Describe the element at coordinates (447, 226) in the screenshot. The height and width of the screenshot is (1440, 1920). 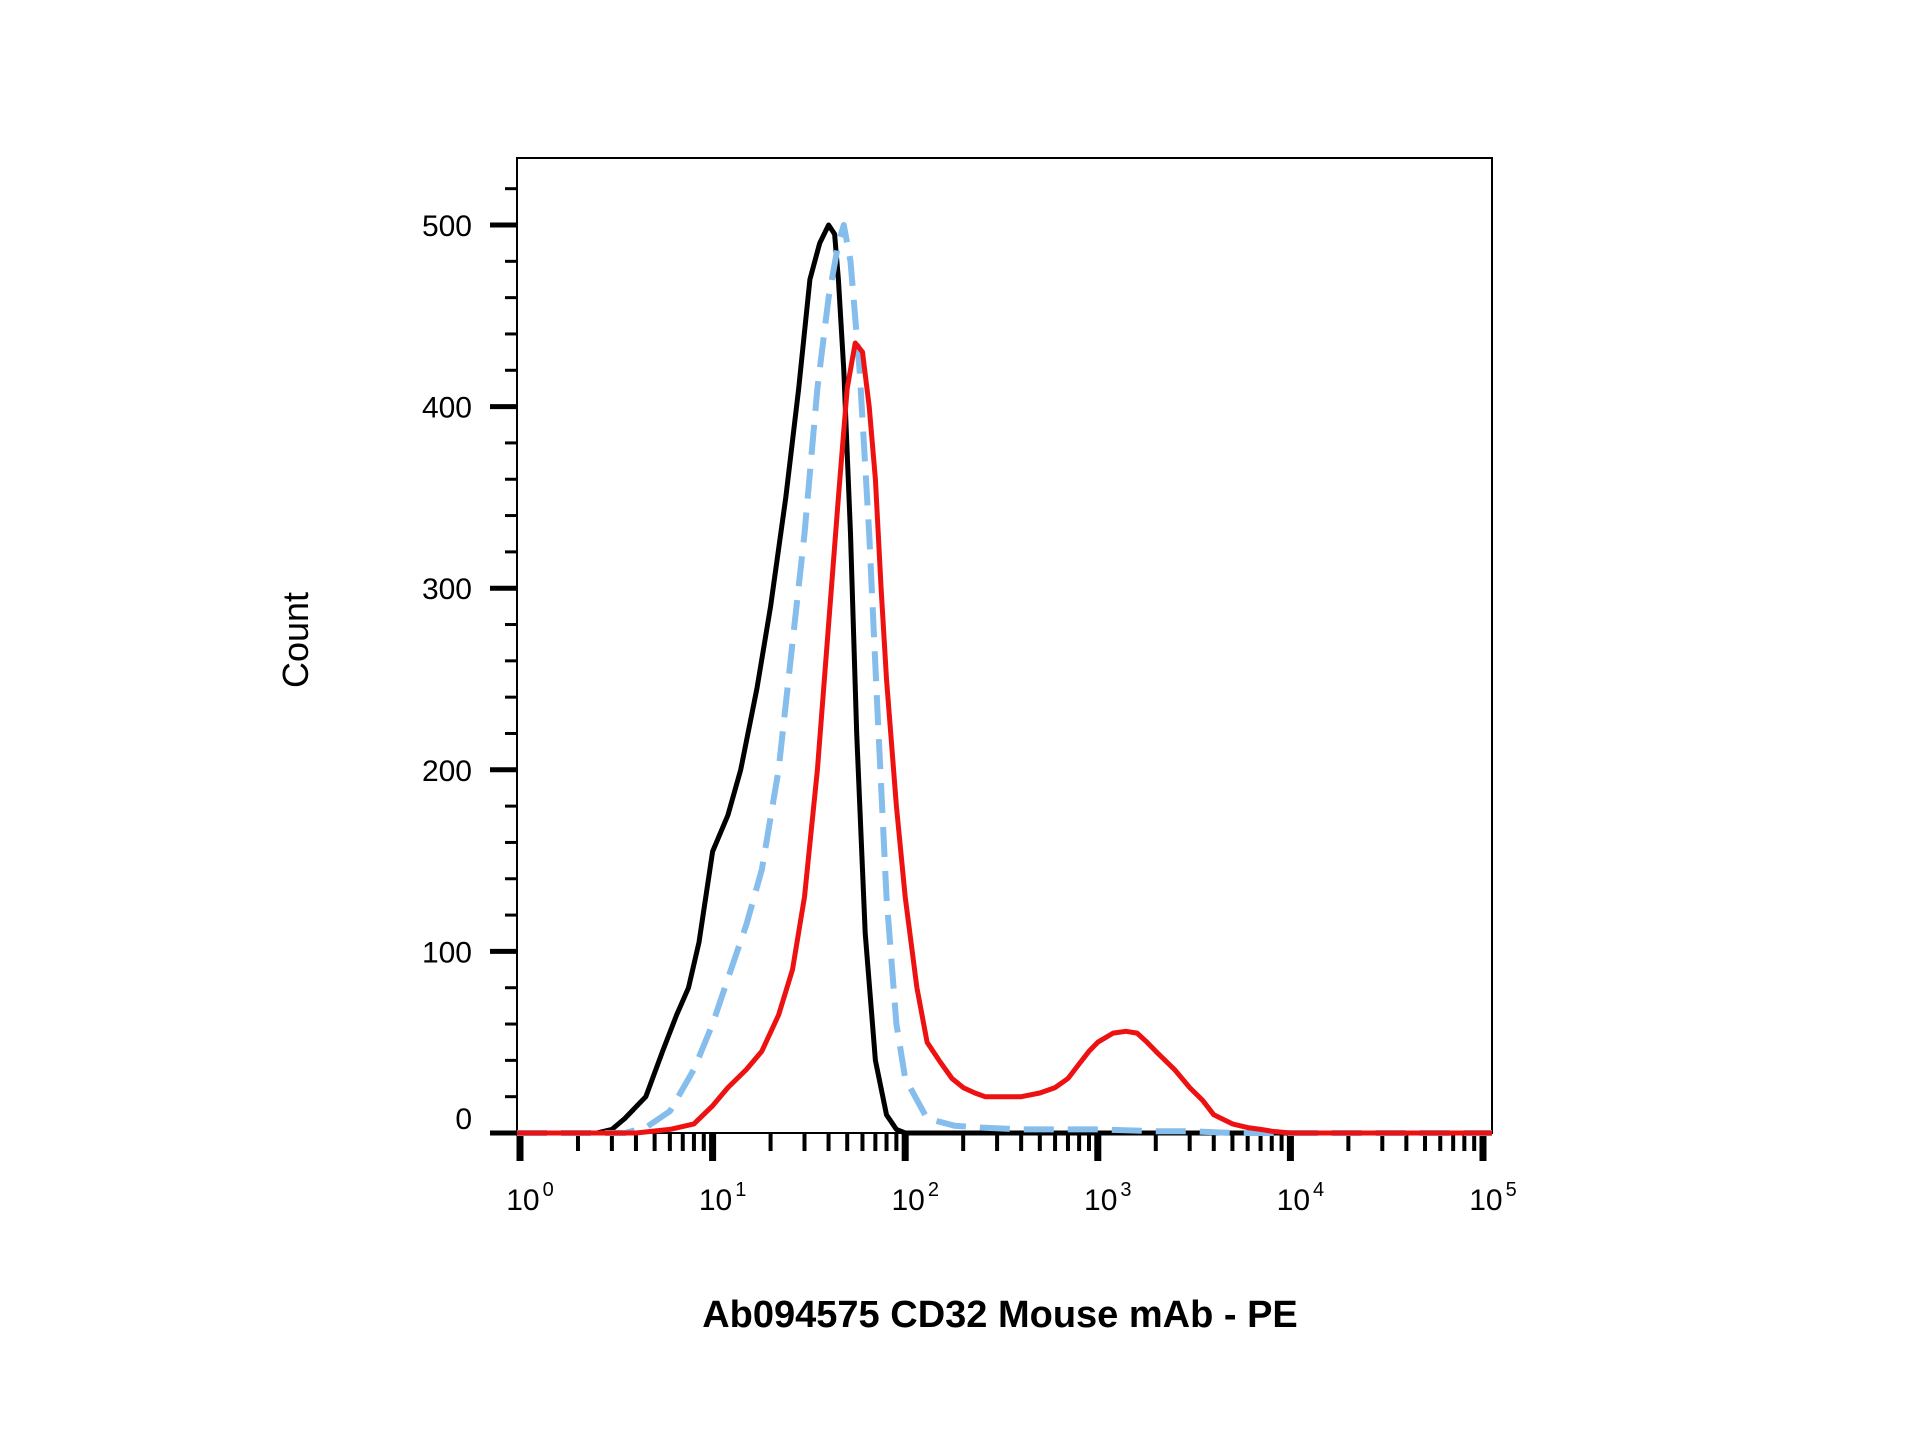
I see `y-tick-label: 500` at that location.